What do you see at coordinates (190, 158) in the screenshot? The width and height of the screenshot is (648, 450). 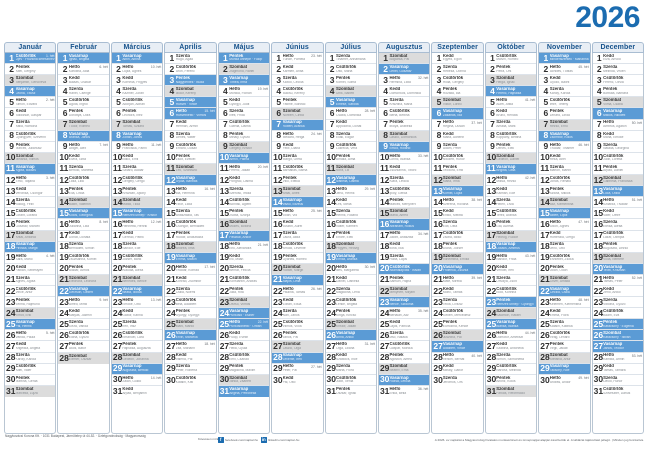 I see `day-row: 10 Péntek Zsolt, Ezékiel` at bounding box center [190, 158].